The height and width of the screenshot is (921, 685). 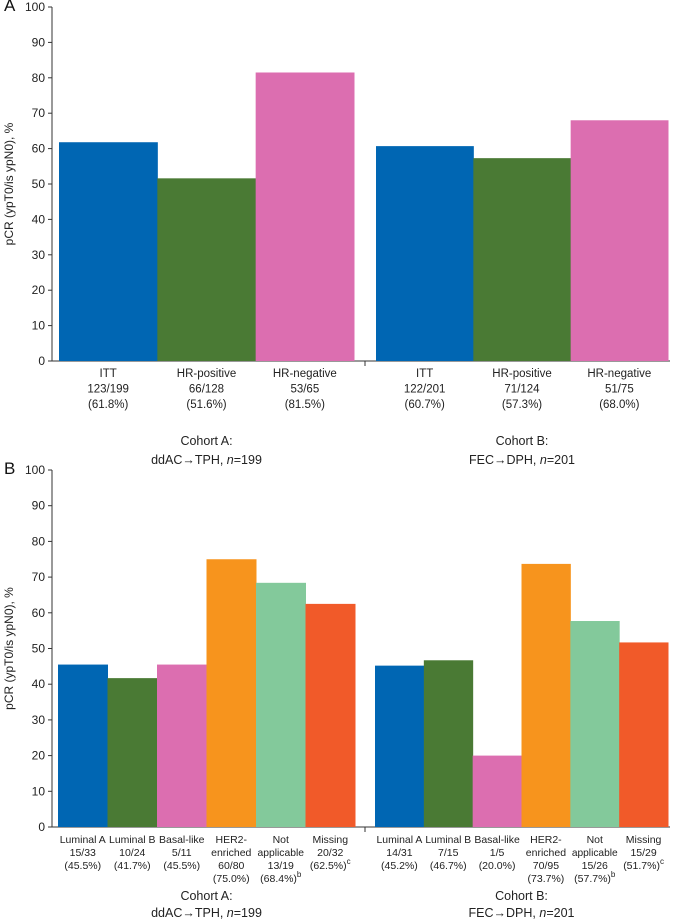 I want to click on bar-label: 15/26, so click(x=595, y=866).